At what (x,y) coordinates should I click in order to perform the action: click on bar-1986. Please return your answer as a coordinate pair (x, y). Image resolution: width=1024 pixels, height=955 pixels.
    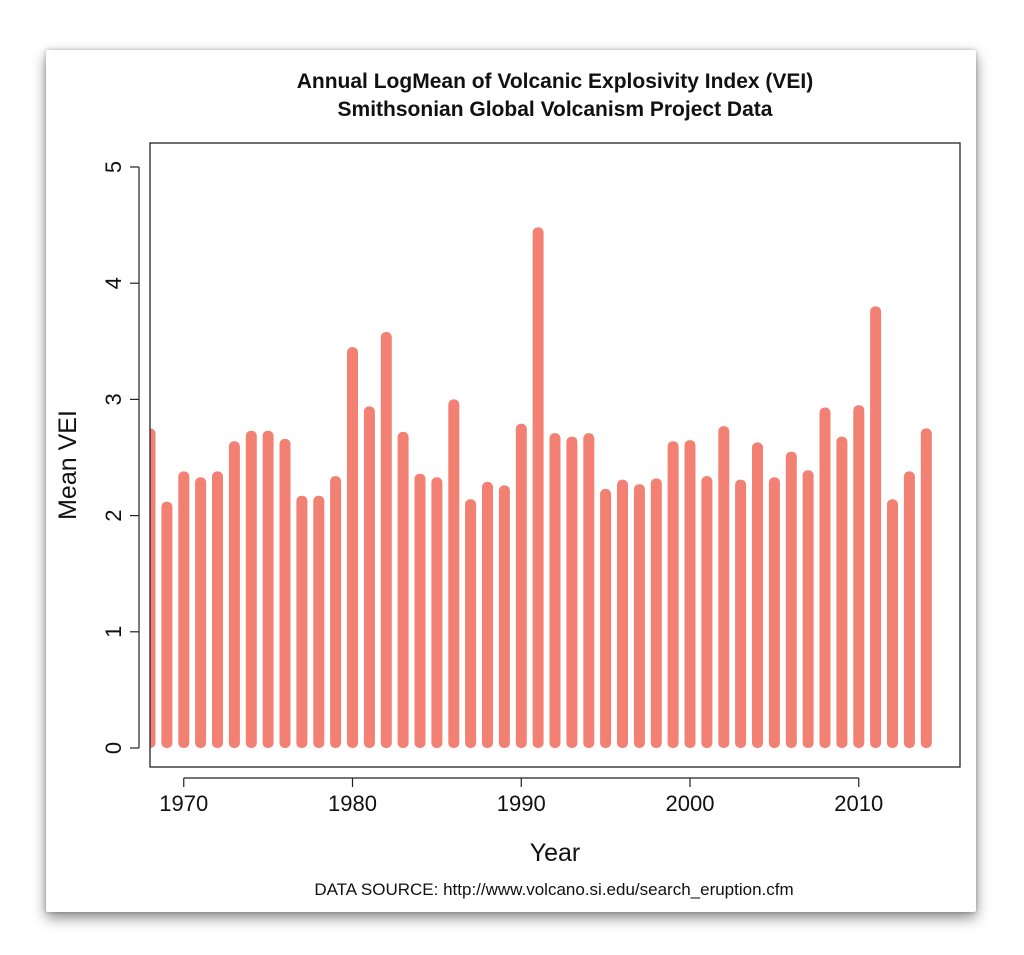
    Looking at the image, I should click on (454, 573).